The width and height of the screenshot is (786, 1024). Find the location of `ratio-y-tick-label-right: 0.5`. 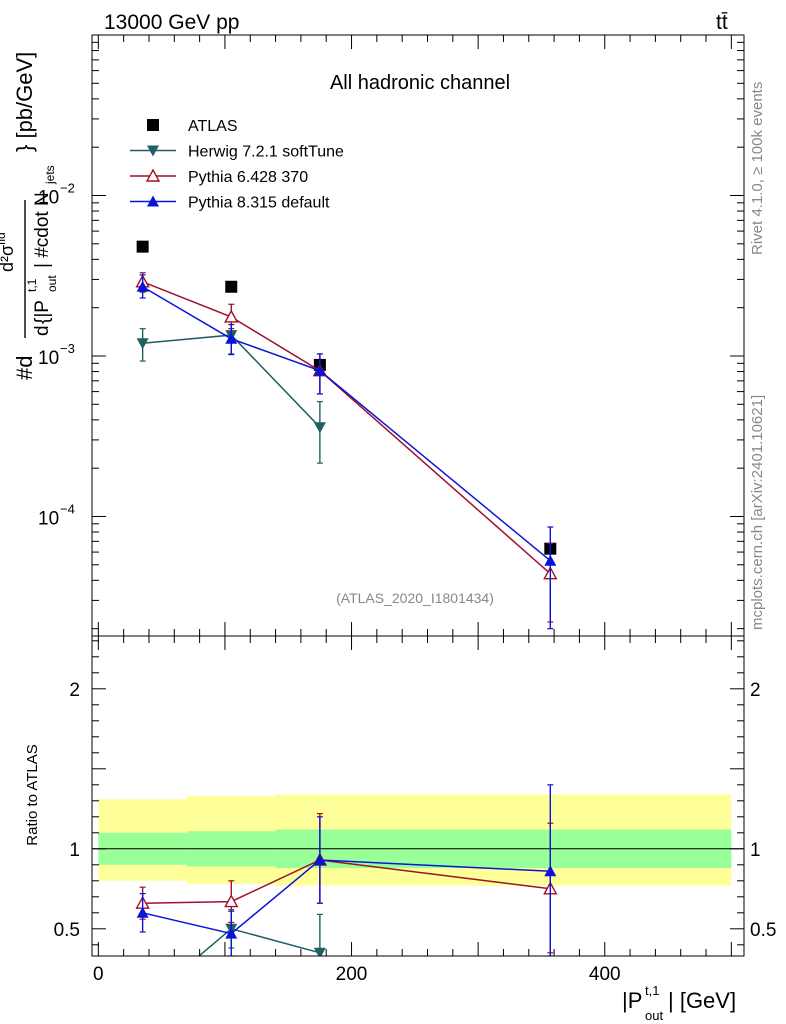

ratio-y-tick-label-right: 0.5 is located at coordinates (763, 930).